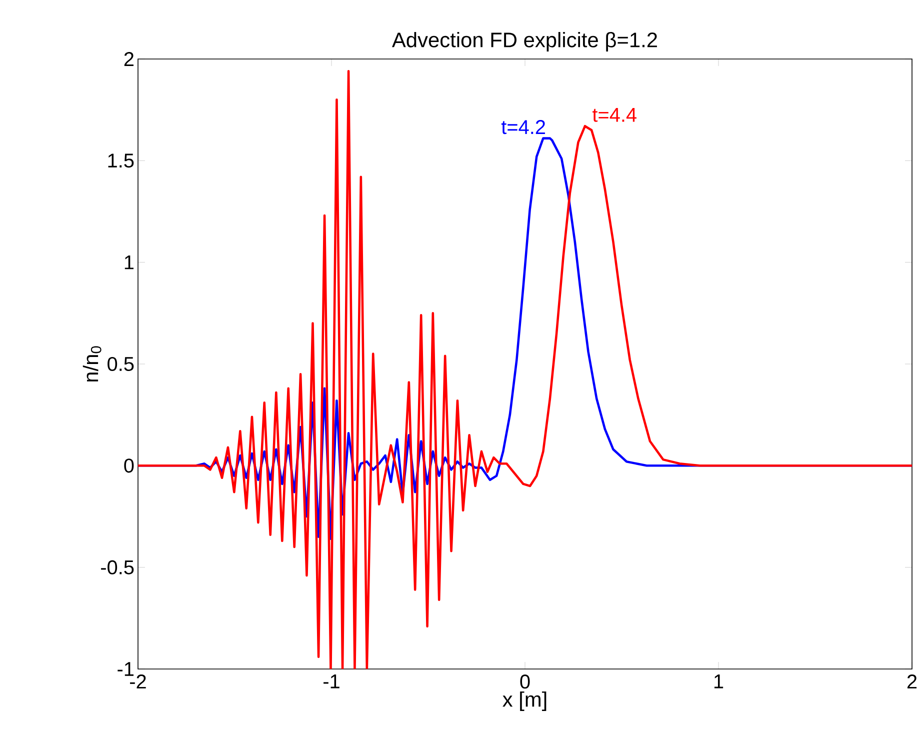  What do you see at coordinates (523, 127) in the screenshot?
I see `series-label: t=4.2` at bounding box center [523, 127].